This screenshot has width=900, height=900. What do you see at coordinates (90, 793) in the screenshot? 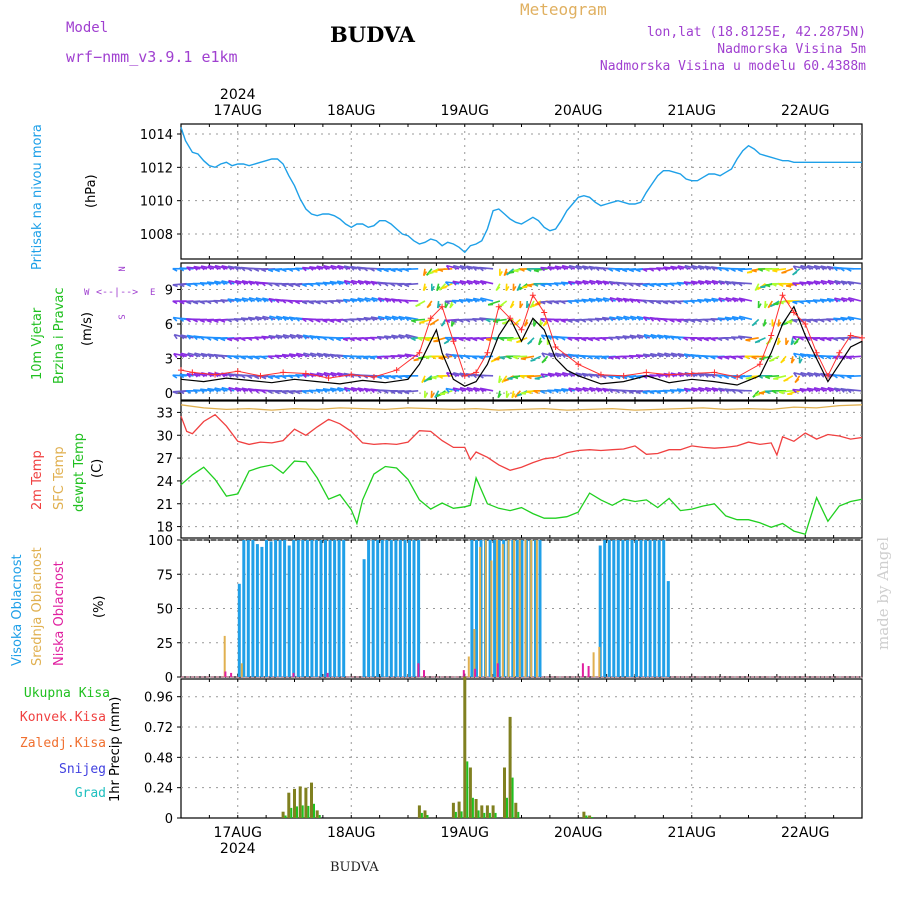
I see `precip-label-5: Grad` at bounding box center [90, 793].